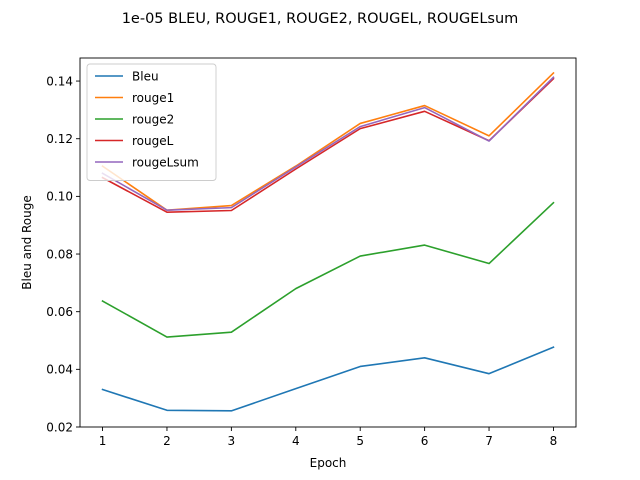  I want to click on x-axis-ticks: 1 2 3 4 5 6 7 8, so click(328, 437).